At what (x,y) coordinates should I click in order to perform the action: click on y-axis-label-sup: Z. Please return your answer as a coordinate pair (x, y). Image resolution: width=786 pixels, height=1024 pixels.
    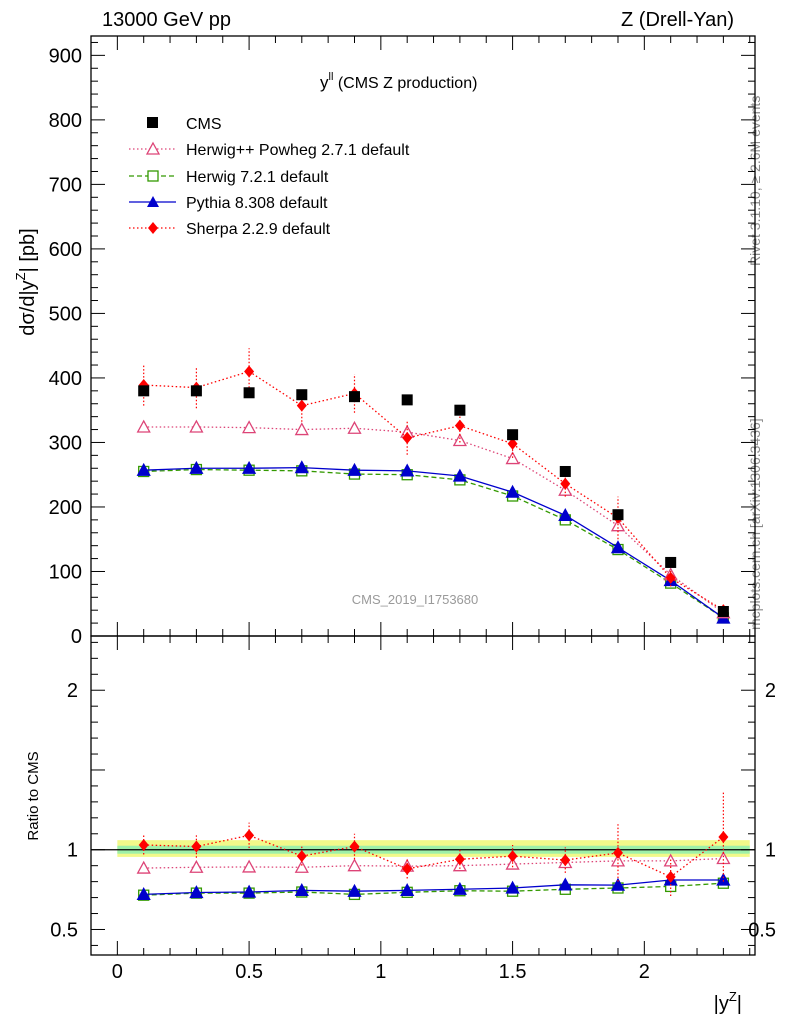
    Looking at the image, I should click on (20, 276).